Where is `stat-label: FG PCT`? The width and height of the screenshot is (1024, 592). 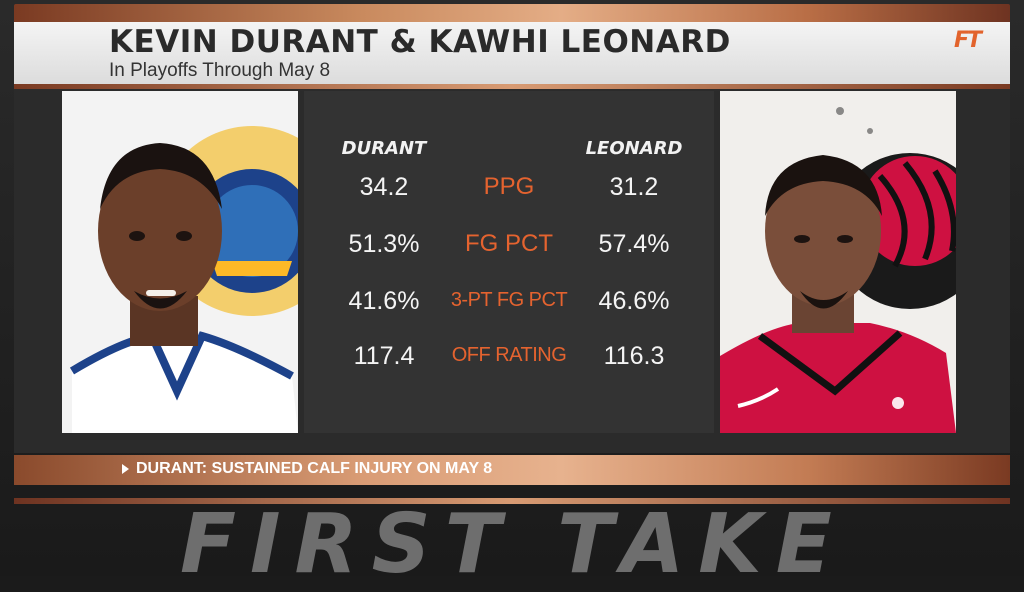 stat-label: FG PCT is located at coordinates (509, 243).